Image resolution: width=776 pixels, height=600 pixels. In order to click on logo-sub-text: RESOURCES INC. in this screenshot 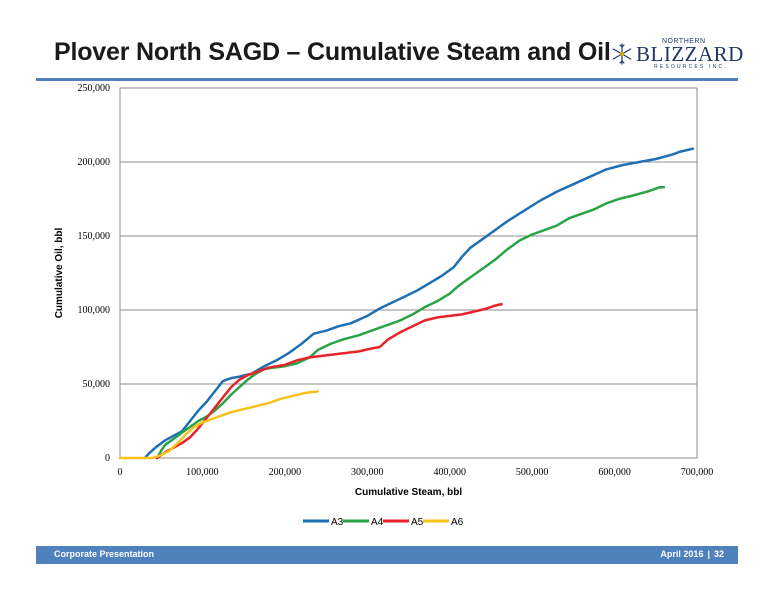, I will do `click(691, 67)`.